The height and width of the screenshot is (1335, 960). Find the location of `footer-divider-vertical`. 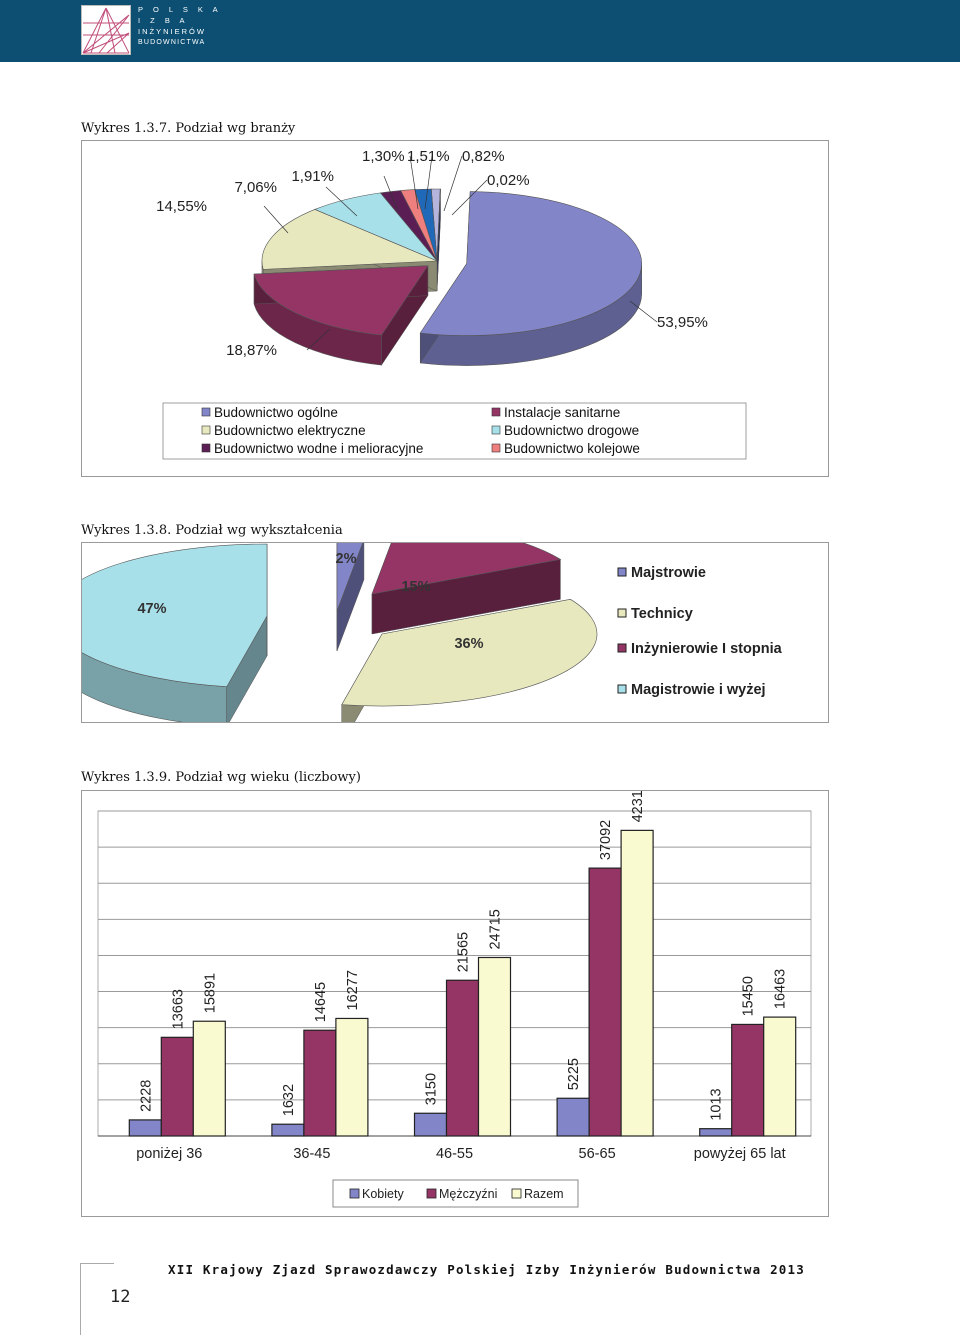

footer-divider-vertical is located at coordinates (80, 1299).